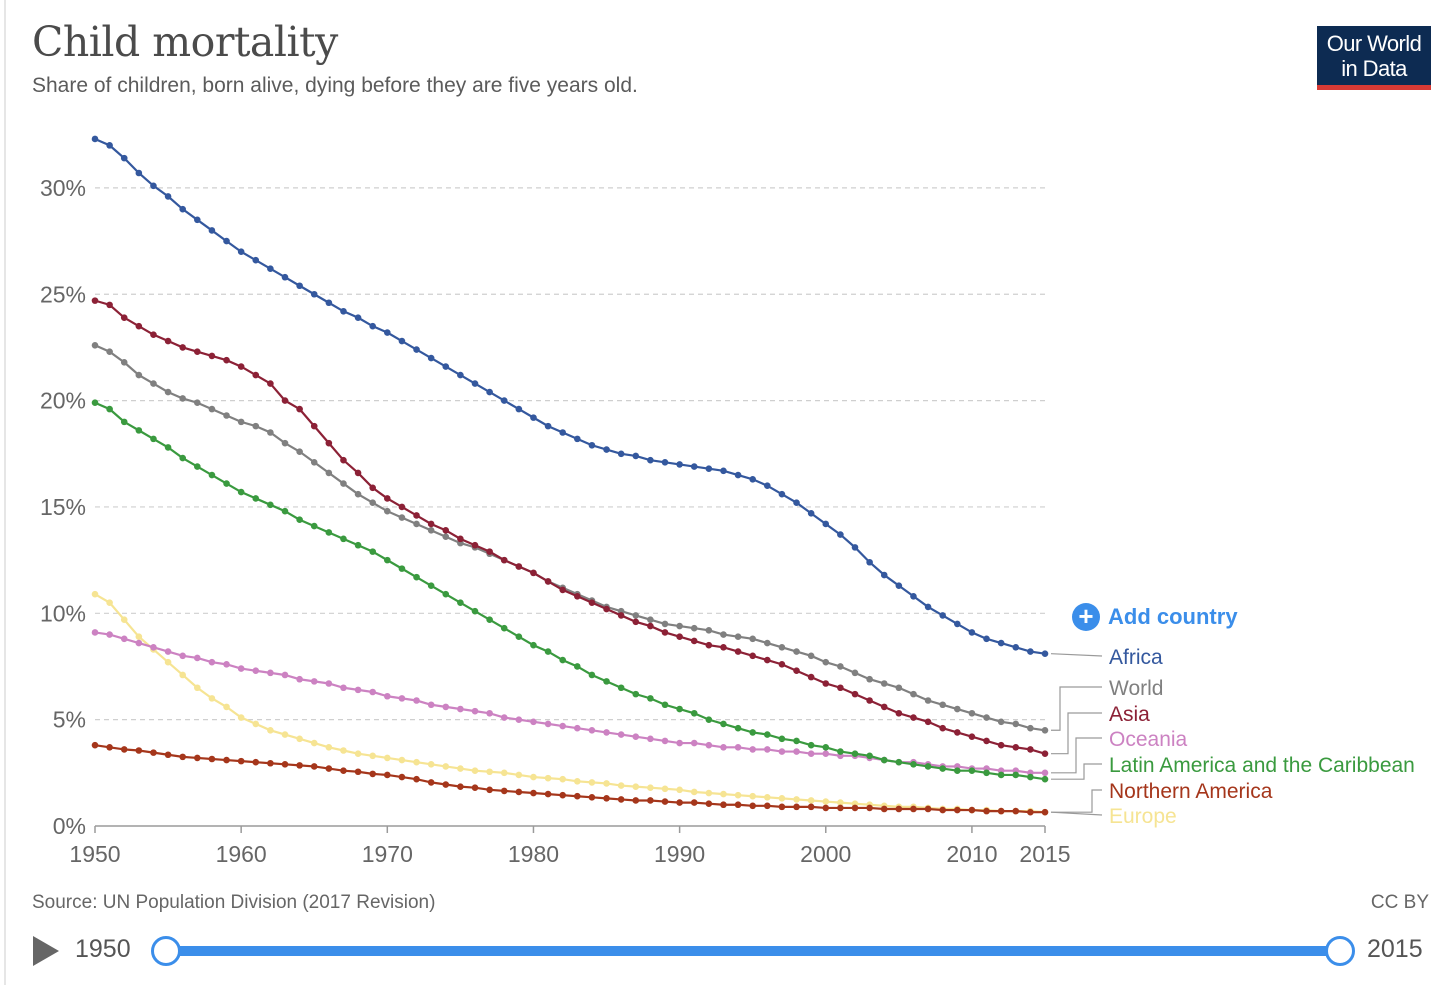  I want to click on legend-label-europe: Europe, so click(1143, 816).